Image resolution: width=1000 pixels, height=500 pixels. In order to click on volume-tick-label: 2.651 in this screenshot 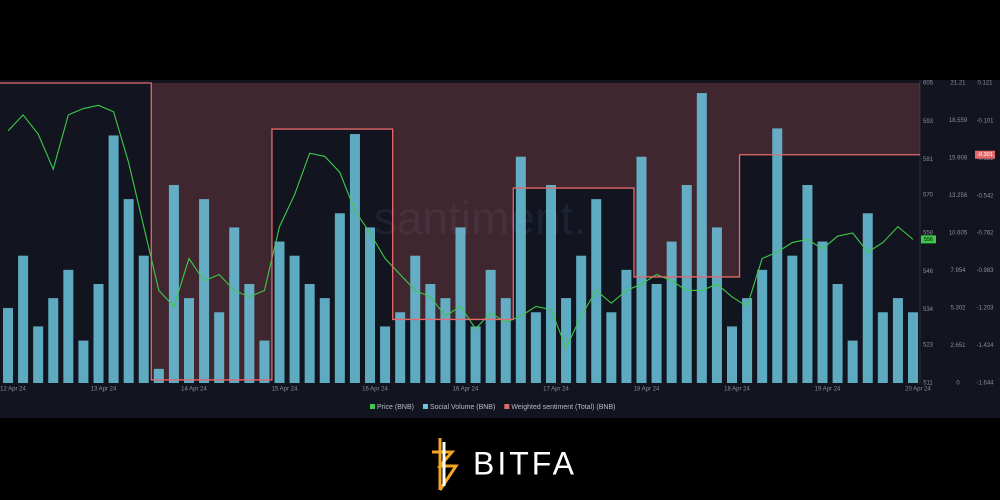, I will do `click(958, 346)`.